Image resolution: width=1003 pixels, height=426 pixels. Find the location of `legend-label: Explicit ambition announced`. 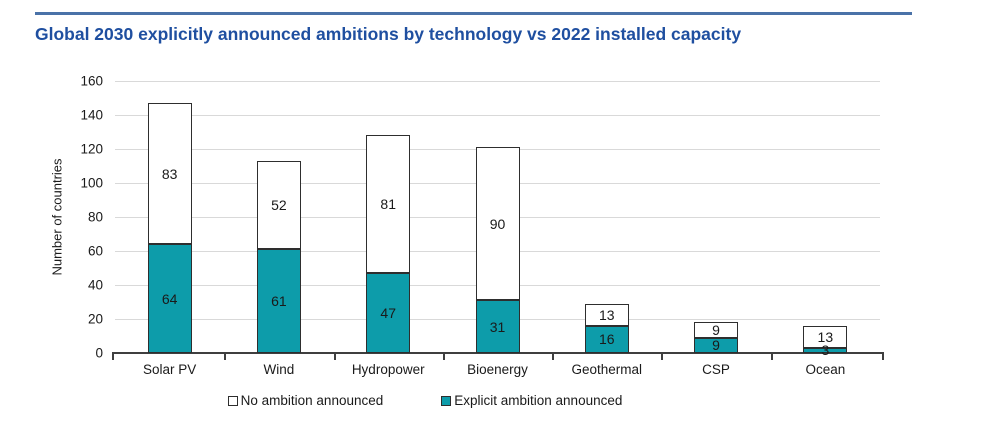

legend-label: Explicit ambition announced is located at coordinates (538, 400).